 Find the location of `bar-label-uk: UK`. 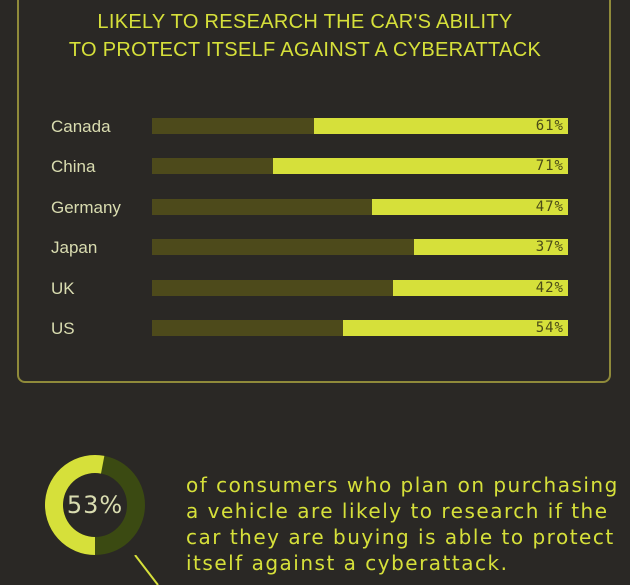

bar-label-uk: UK is located at coordinates (63, 288).